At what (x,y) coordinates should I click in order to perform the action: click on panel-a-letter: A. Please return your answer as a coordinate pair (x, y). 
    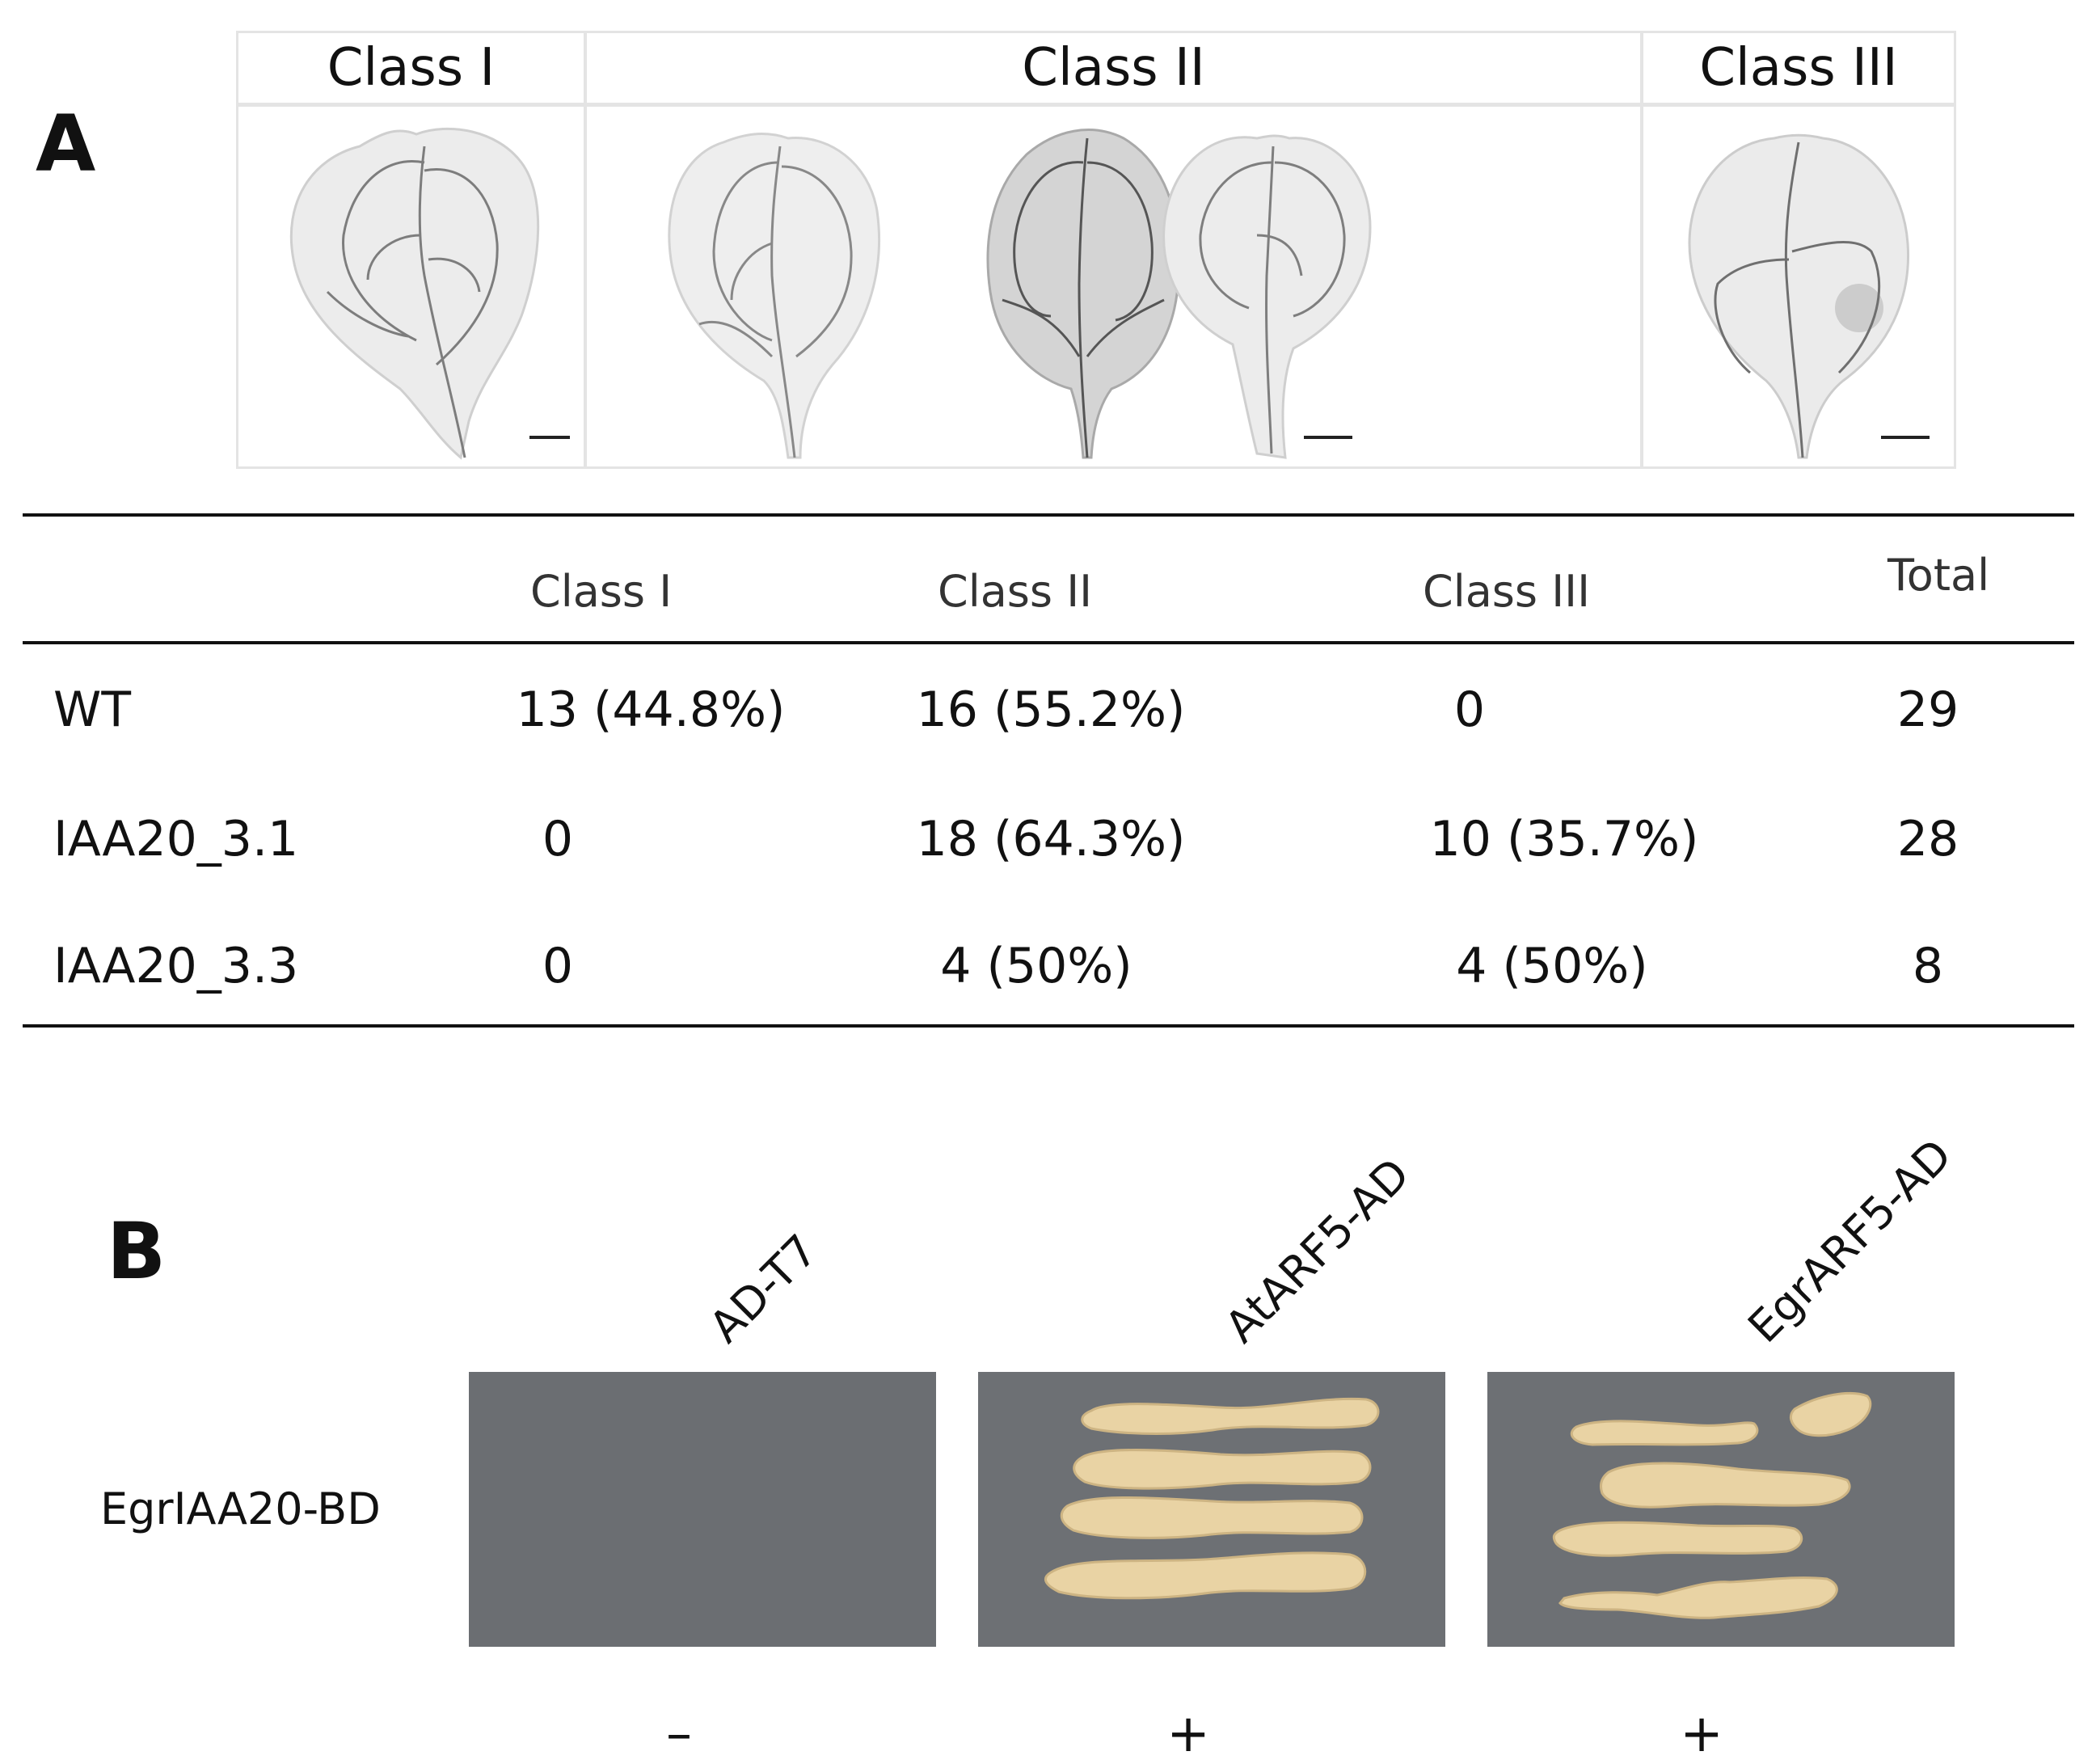
    Looking at the image, I should click on (66, 144).